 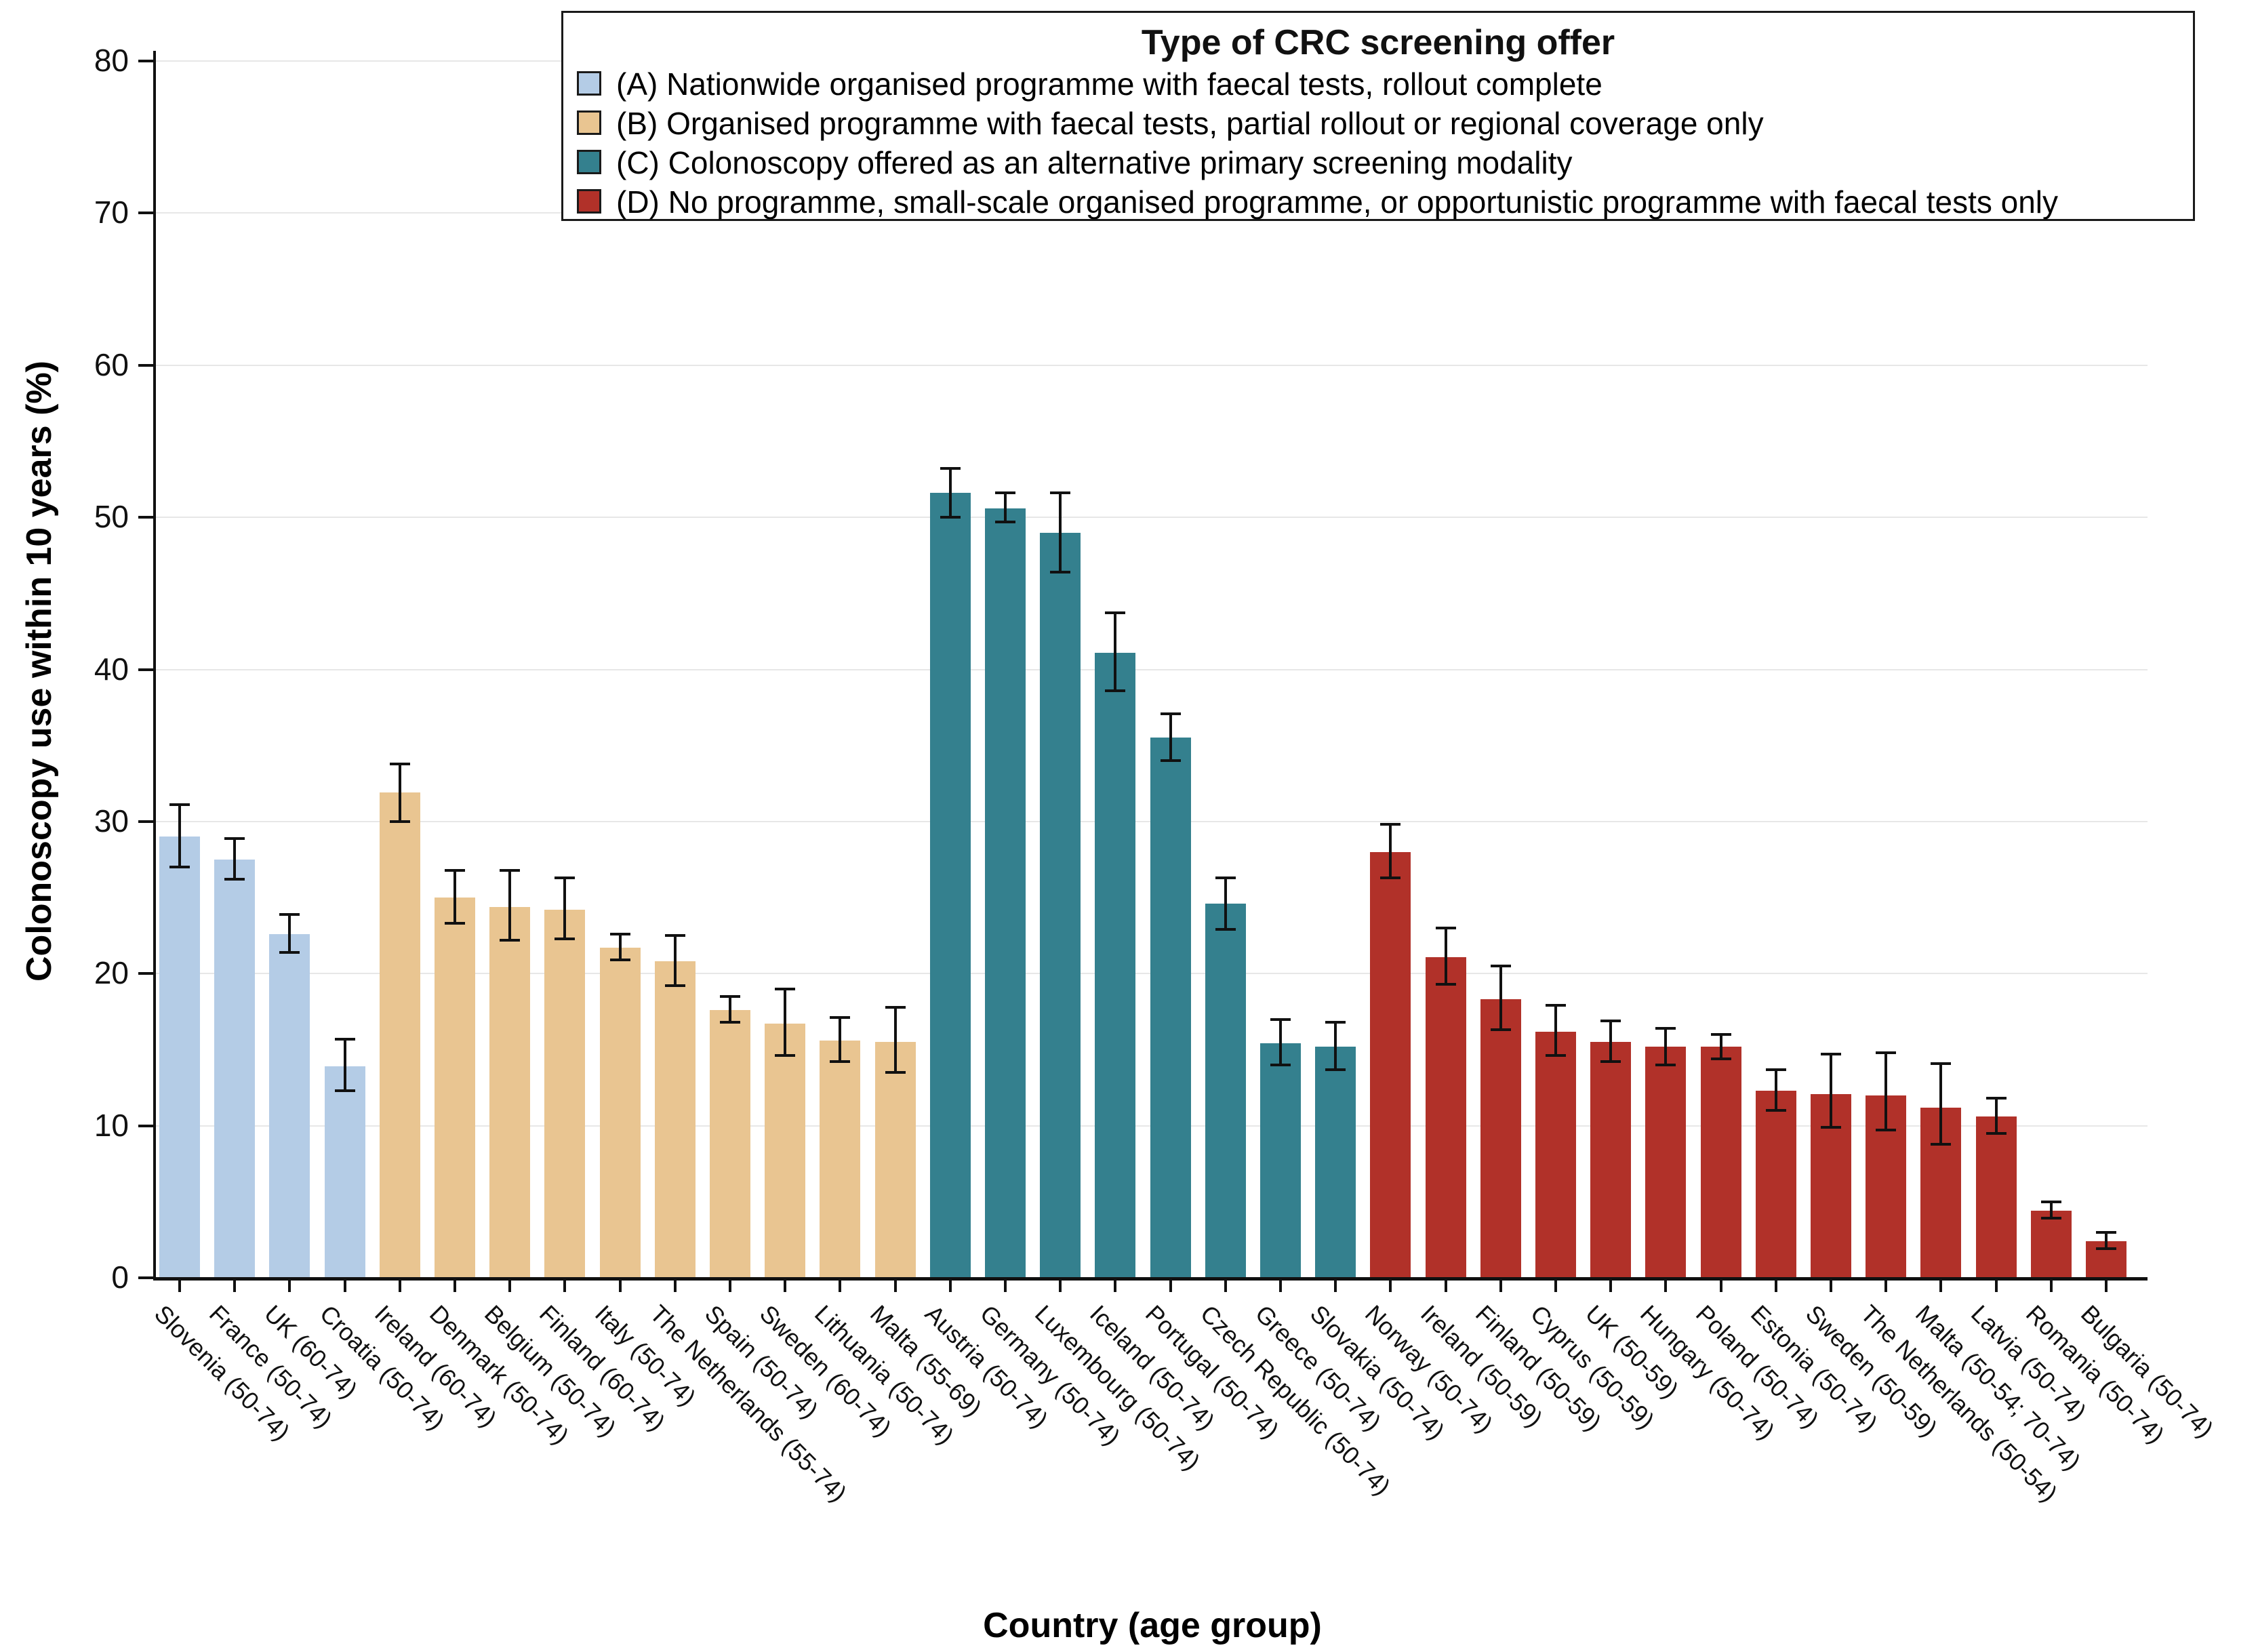 I want to click on x-axis-line, so click(x=1150, y=1279).